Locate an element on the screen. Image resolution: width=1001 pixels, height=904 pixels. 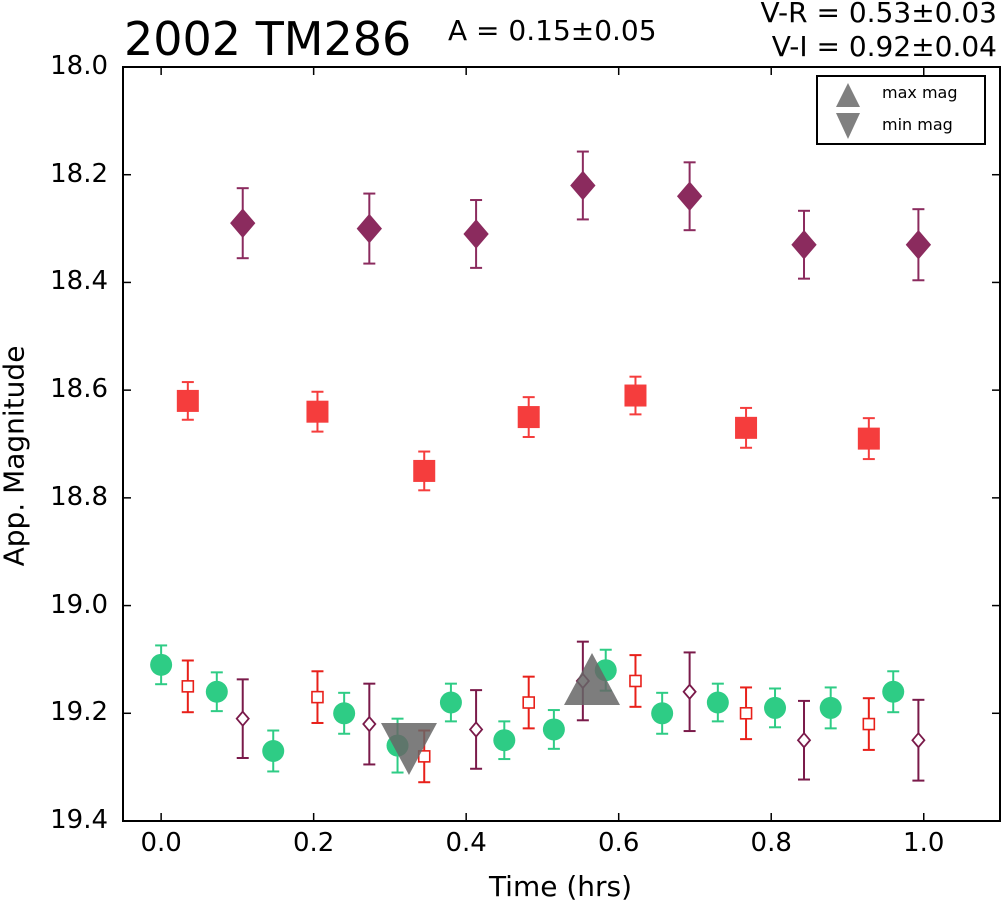
y-tick-label: 19.4 is located at coordinates (79, 820).